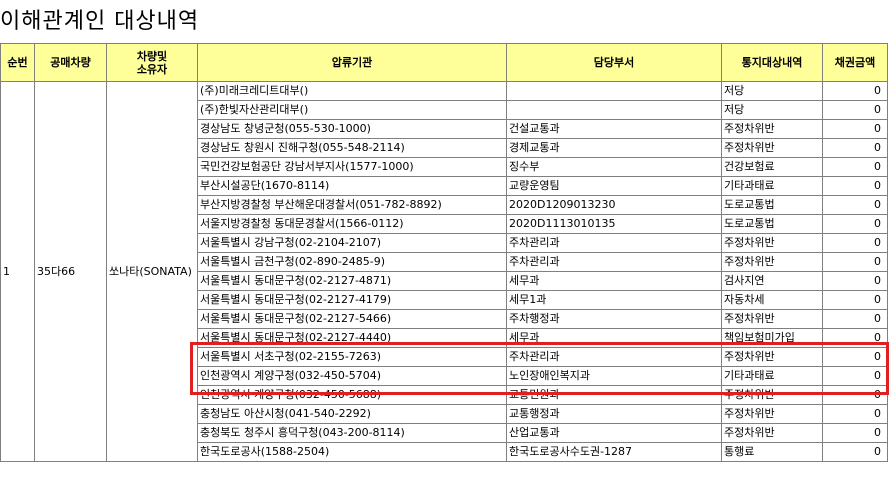 The image size is (896, 478). What do you see at coordinates (614, 319) in the screenshot?
I see `dept-cell: 주차행정과` at bounding box center [614, 319].